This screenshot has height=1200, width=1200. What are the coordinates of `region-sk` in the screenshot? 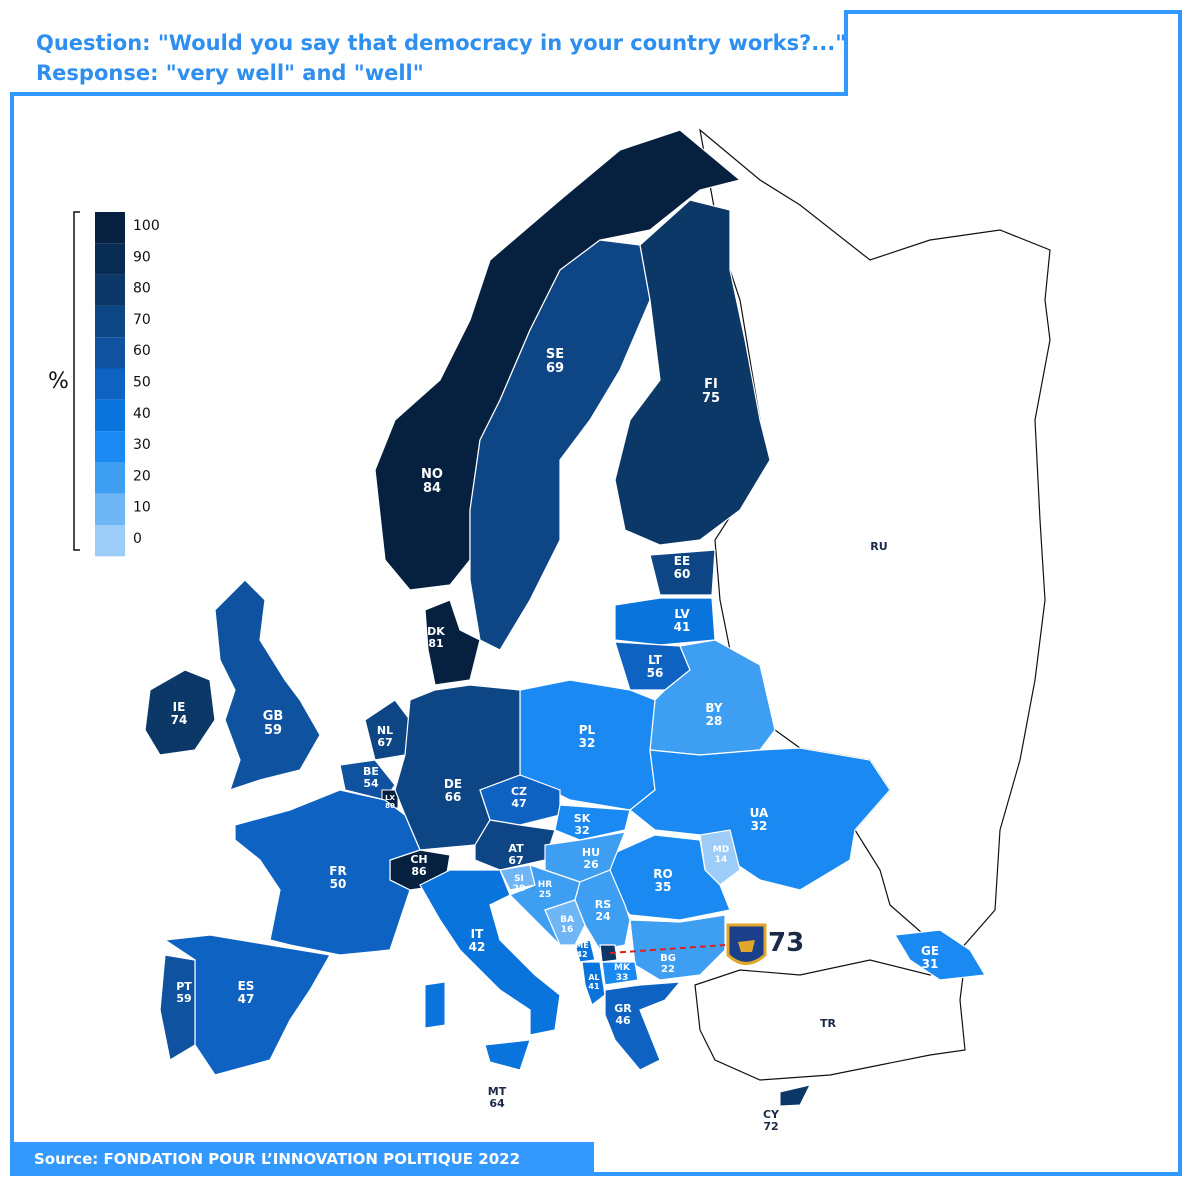 It's located at (592, 822).